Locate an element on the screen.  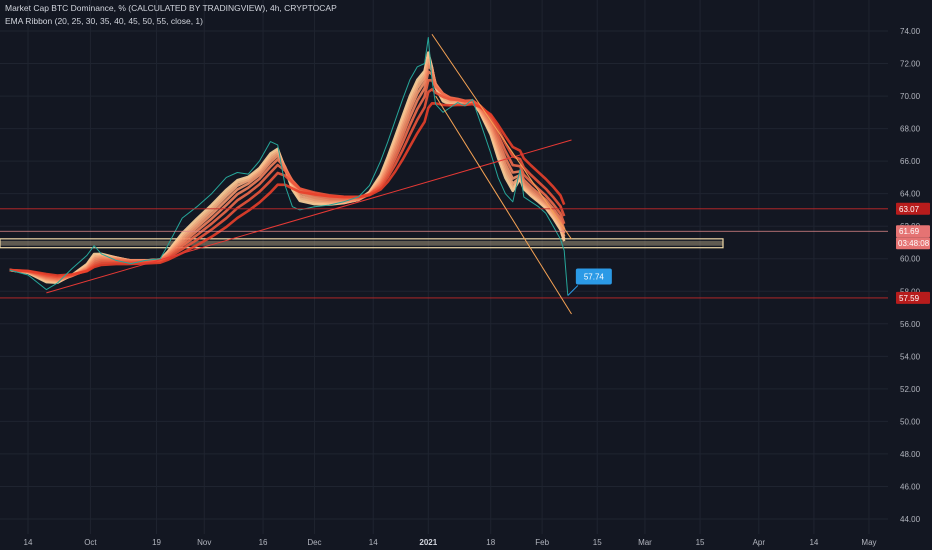
trendline-channel-upper is located at coordinates (501, 136).